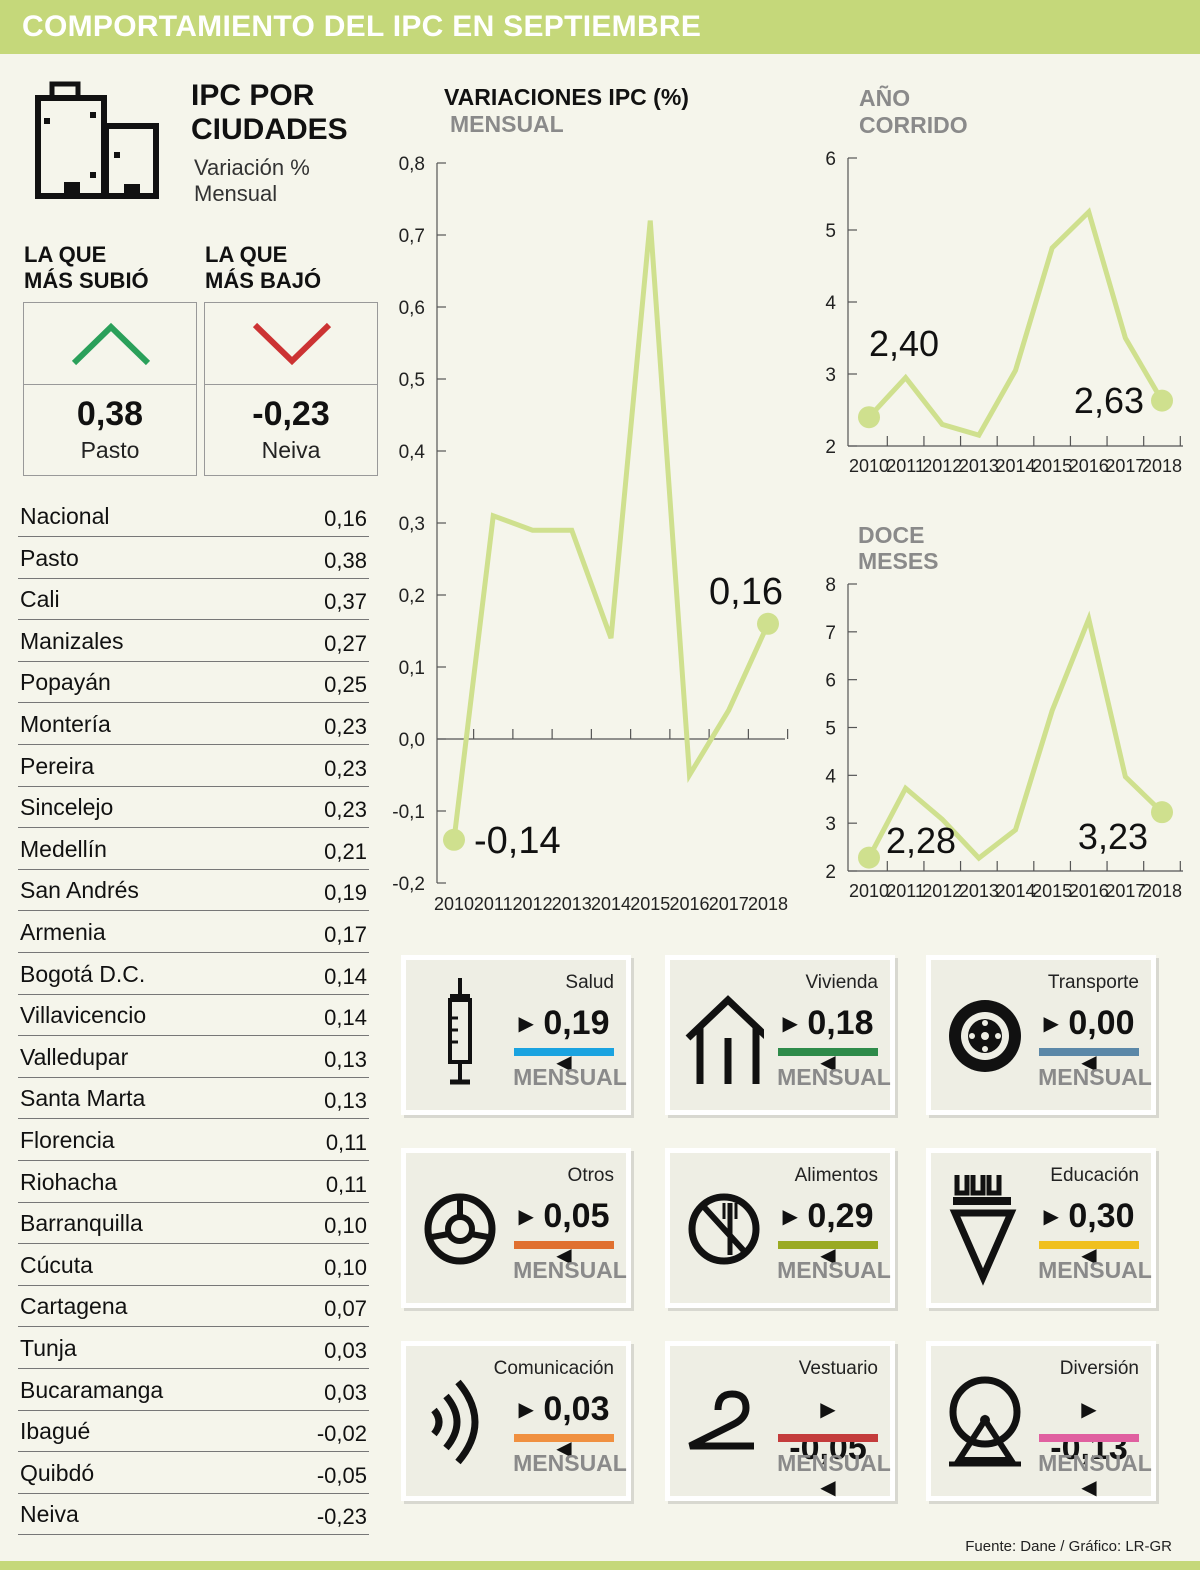 The height and width of the screenshot is (1570, 1200). Describe the element at coordinates (885, 98) in the screenshot. I see `ytd-chart-title: AÑO` at that location.